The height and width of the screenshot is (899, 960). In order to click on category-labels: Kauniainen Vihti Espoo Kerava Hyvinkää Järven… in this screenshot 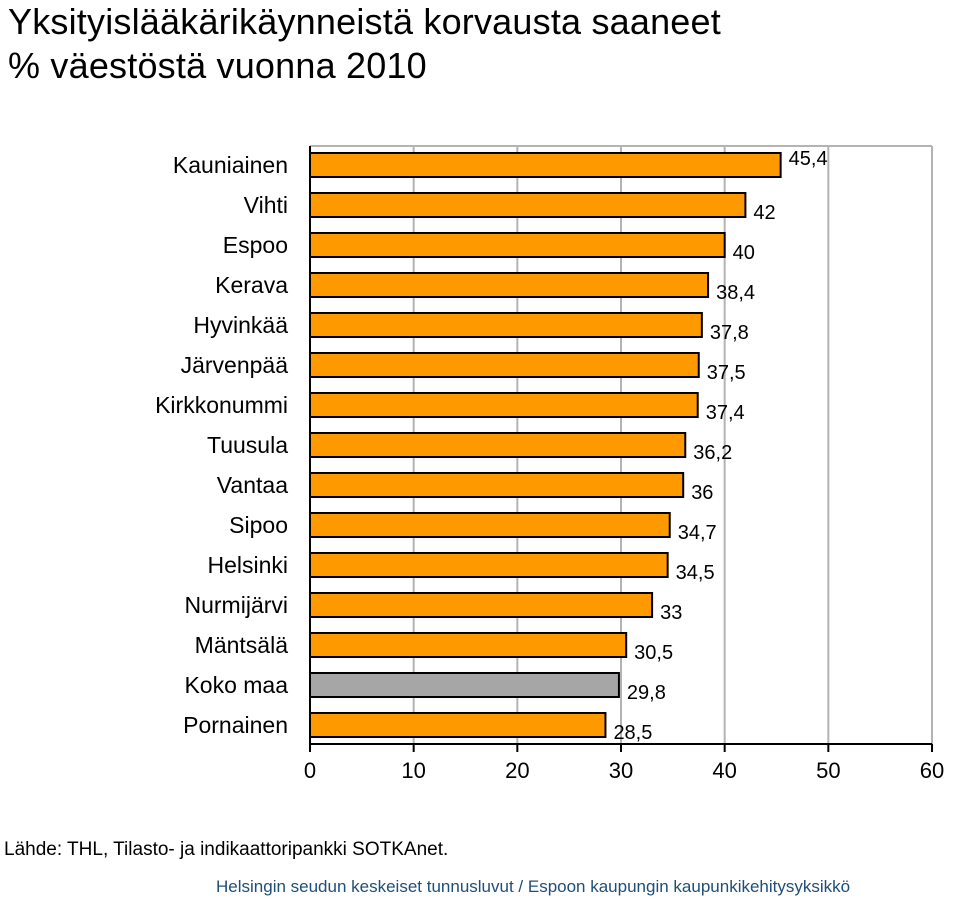, I will do `click(221, 445)`.